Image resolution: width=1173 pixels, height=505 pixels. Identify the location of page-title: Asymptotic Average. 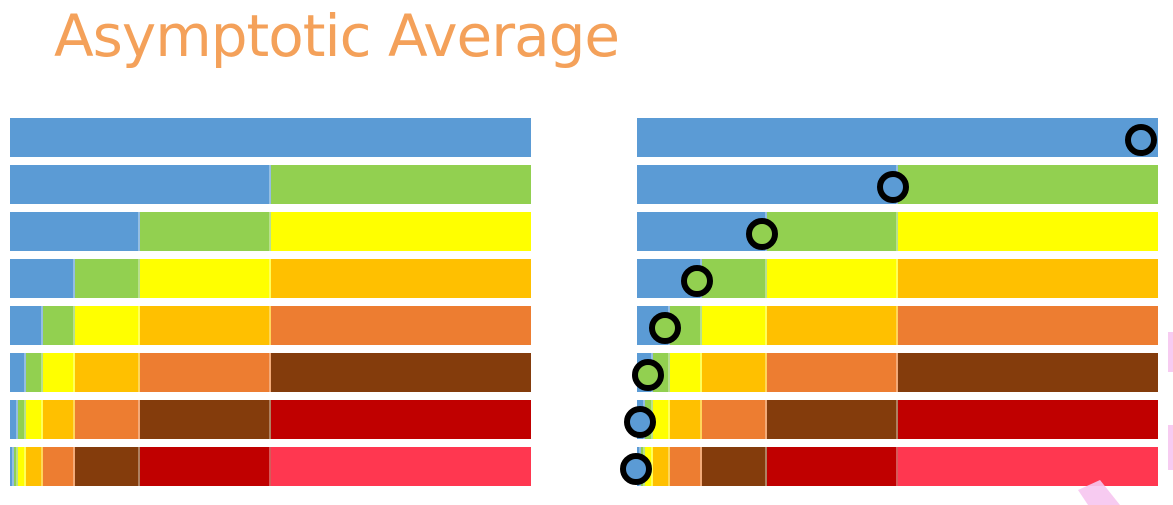
(337, 36).